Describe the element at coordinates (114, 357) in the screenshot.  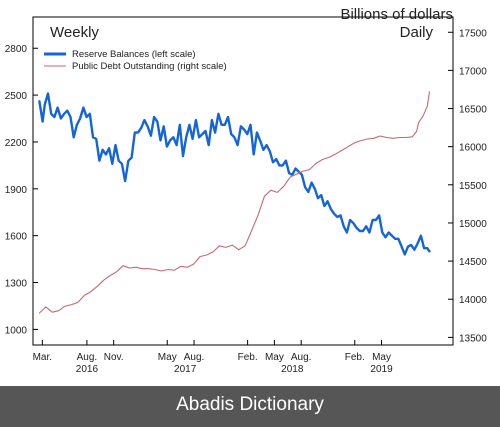
I see `x-month-label: Nov.` at that location.